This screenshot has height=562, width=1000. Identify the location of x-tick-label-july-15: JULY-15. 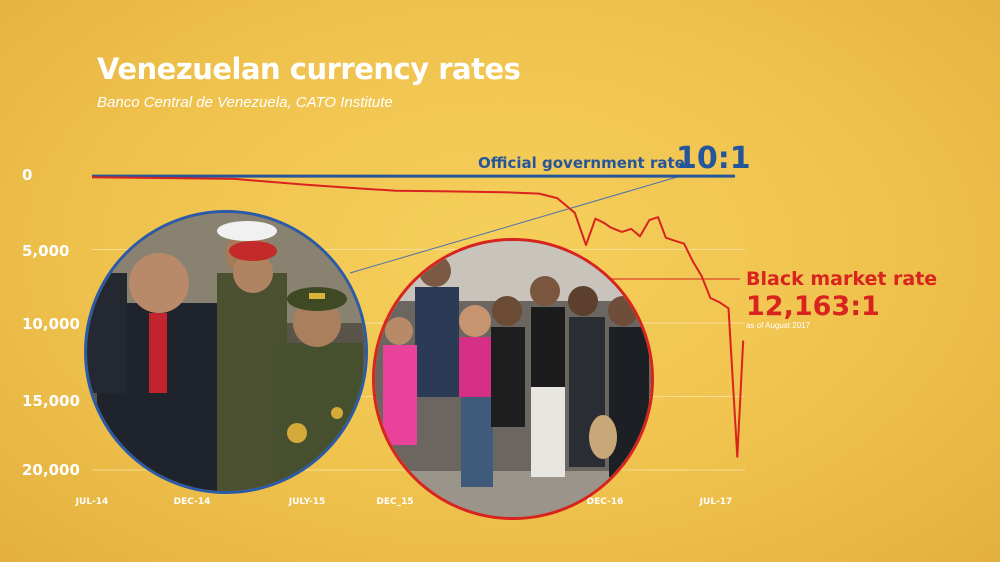
(307, 502).